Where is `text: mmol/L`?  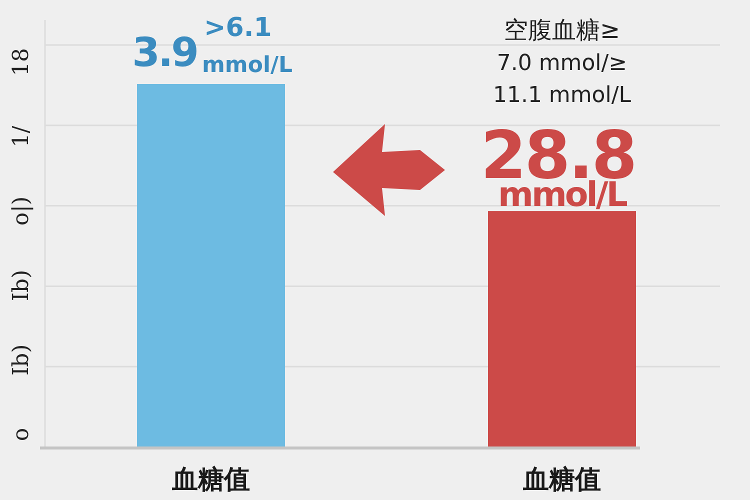 text: mmol/L is located at coordinates (247, 65).